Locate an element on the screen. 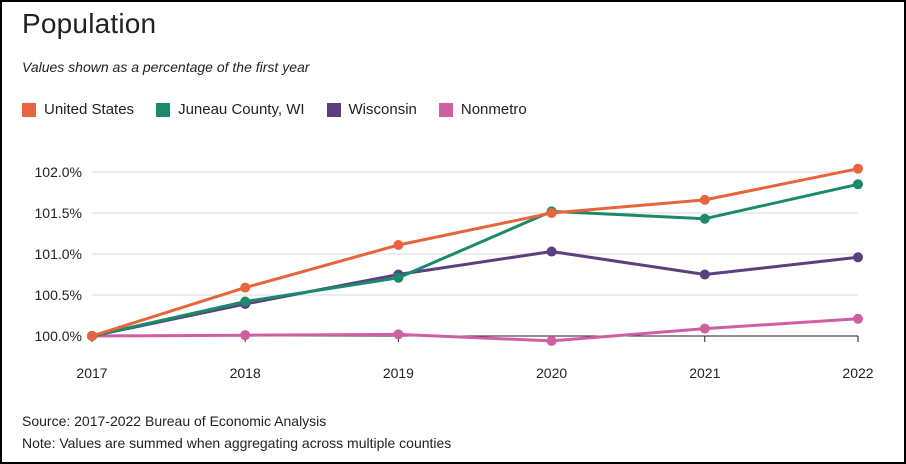  y-tick-label: 101.0% is located at coordinates (58, 254).